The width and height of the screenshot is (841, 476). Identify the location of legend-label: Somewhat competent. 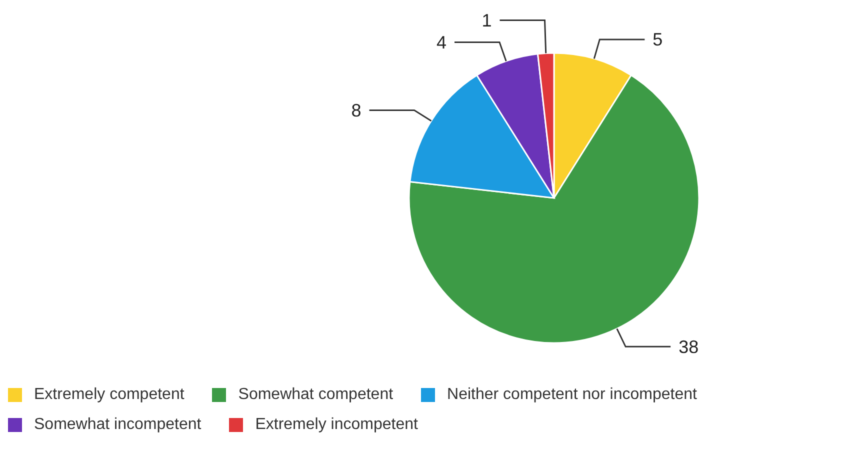
(316, 394).